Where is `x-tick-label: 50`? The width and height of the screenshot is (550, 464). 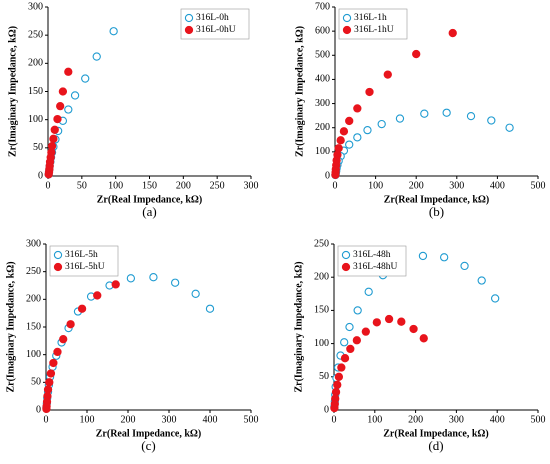 x-tick-label: 50 is located at coordinates (82, 185).